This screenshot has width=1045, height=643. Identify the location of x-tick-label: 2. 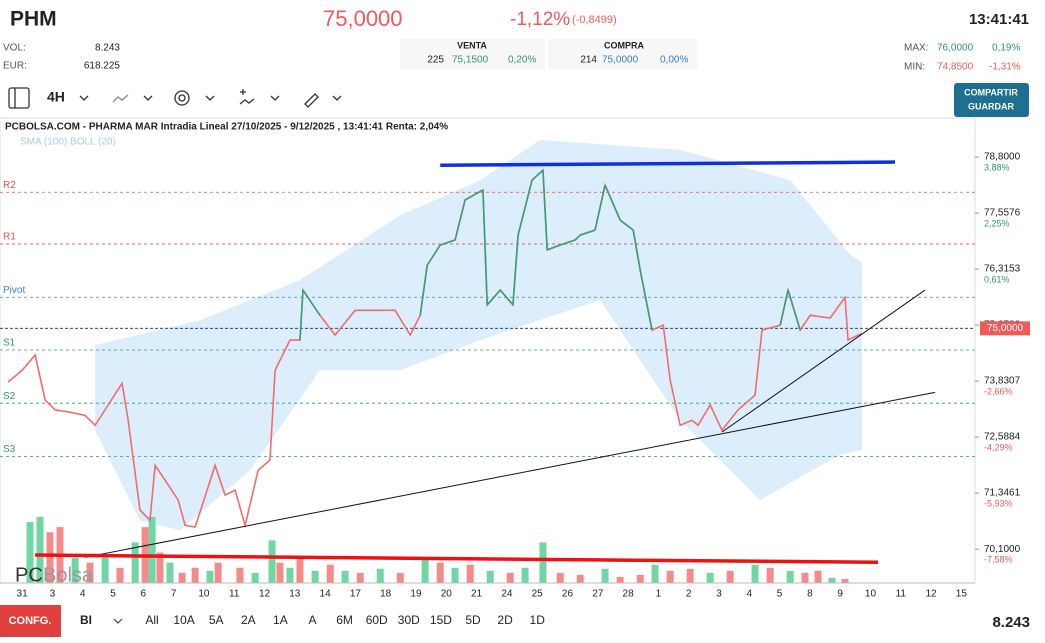
(689, 594).